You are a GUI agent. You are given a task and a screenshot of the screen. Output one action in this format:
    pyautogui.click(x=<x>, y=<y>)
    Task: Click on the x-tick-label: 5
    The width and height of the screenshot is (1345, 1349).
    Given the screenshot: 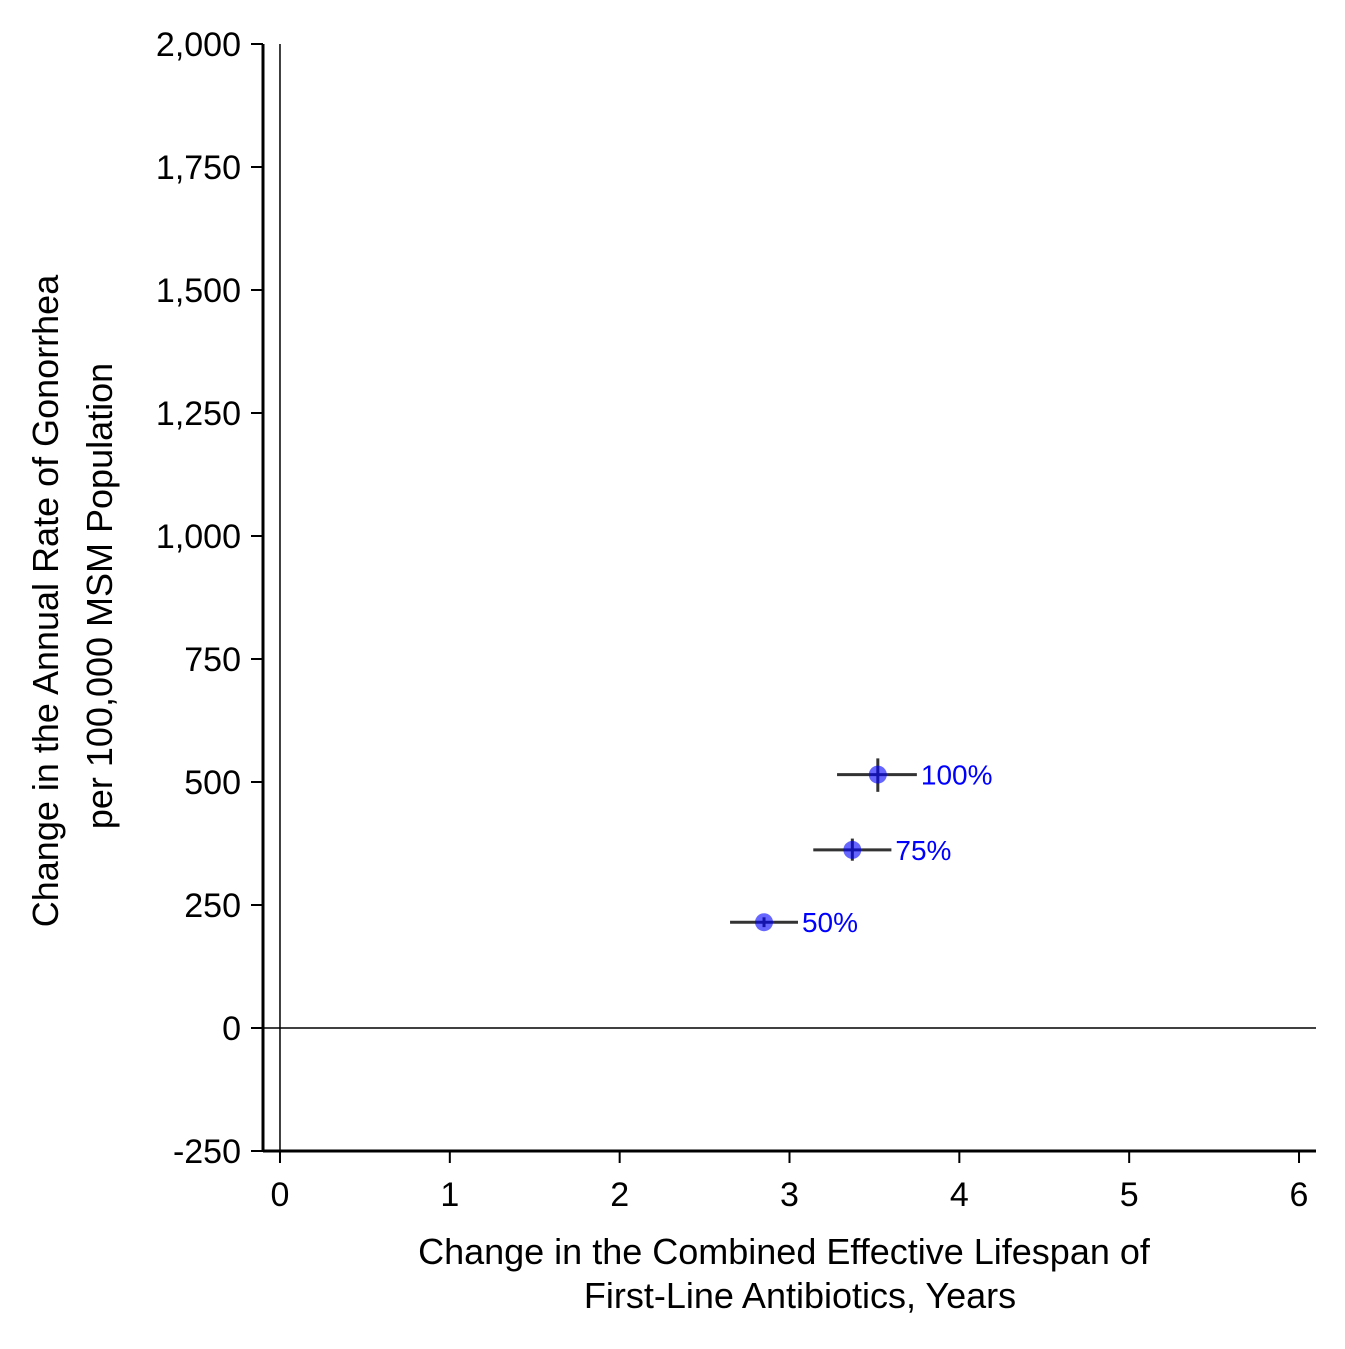 What is the action you would take?
    pyautogui.click(x=1129, y=1195)
    